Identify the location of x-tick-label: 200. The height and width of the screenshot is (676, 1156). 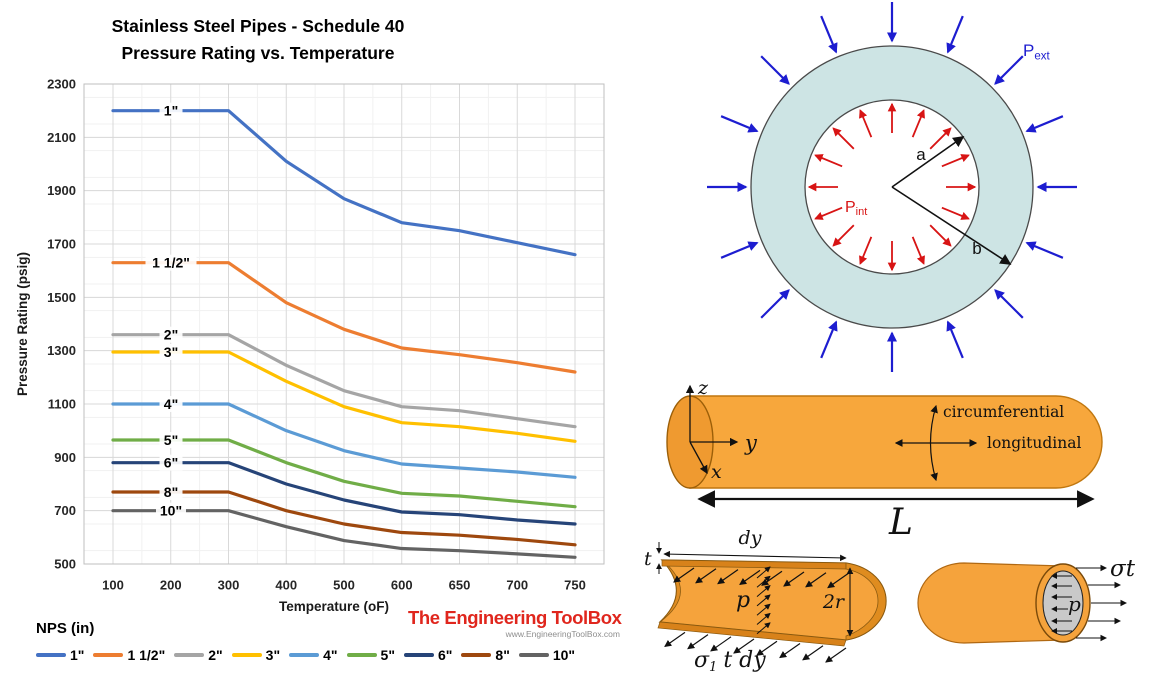
(171, 585).